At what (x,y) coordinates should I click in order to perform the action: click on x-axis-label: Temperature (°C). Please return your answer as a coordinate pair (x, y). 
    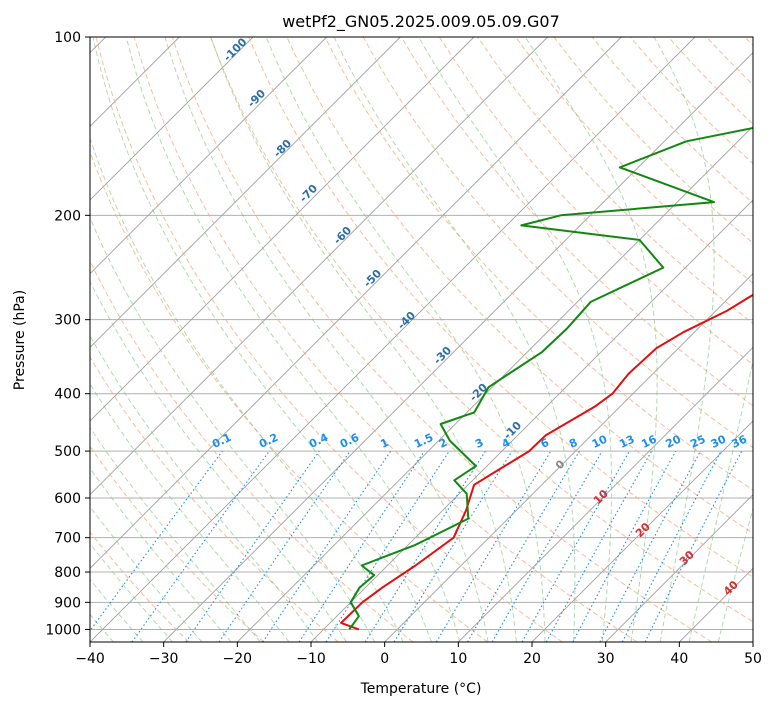
    Looking at the image, I should click on (421, 689).